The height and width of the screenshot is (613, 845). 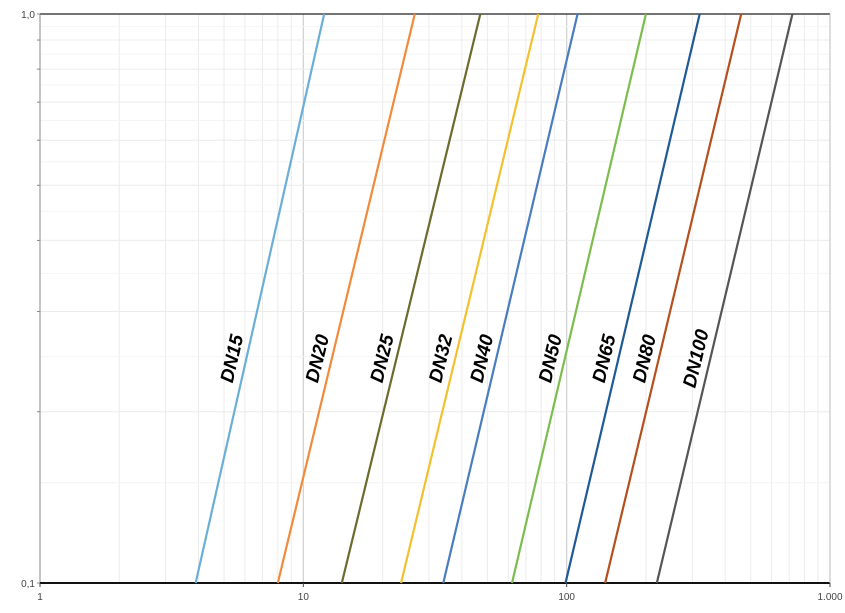 What do you see at coordinates (260, 298) in the screenshot?
I see `series-line-dn15` at bounding box center [260, 298].